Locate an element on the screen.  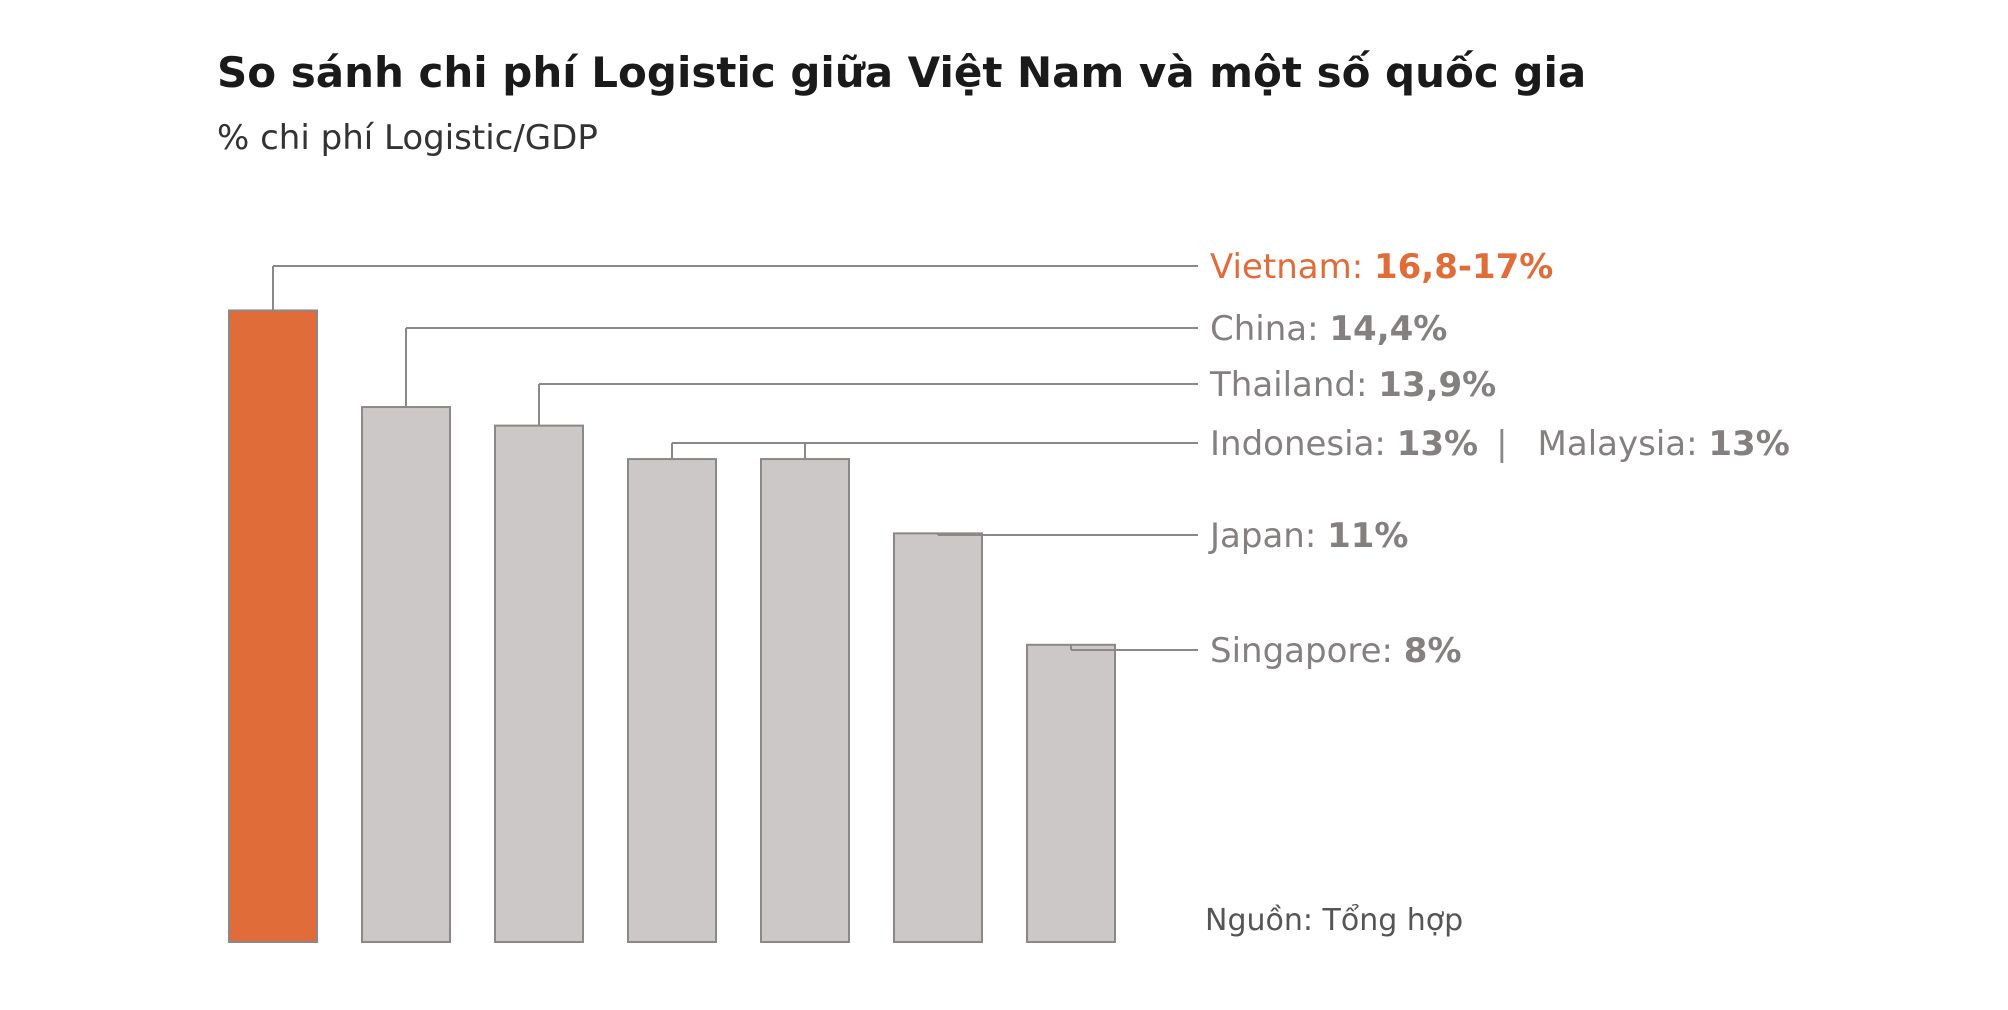
bar-japan is located at coordinates (938, 737).